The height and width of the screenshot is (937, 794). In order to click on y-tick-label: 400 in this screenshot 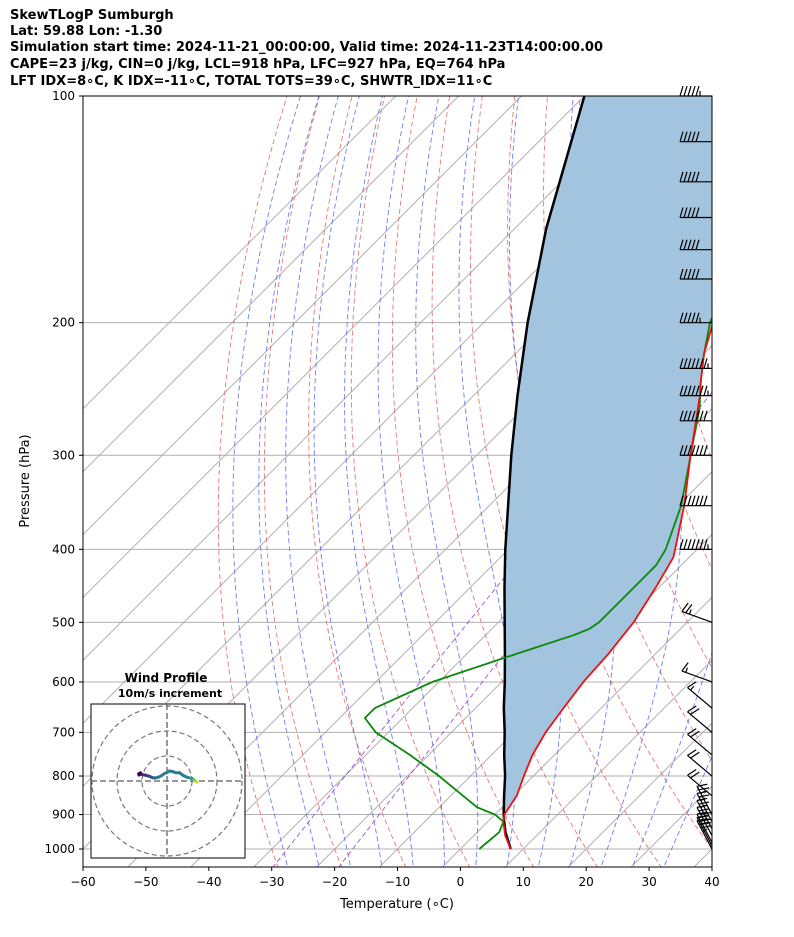, I will do `click(63, 549)`.